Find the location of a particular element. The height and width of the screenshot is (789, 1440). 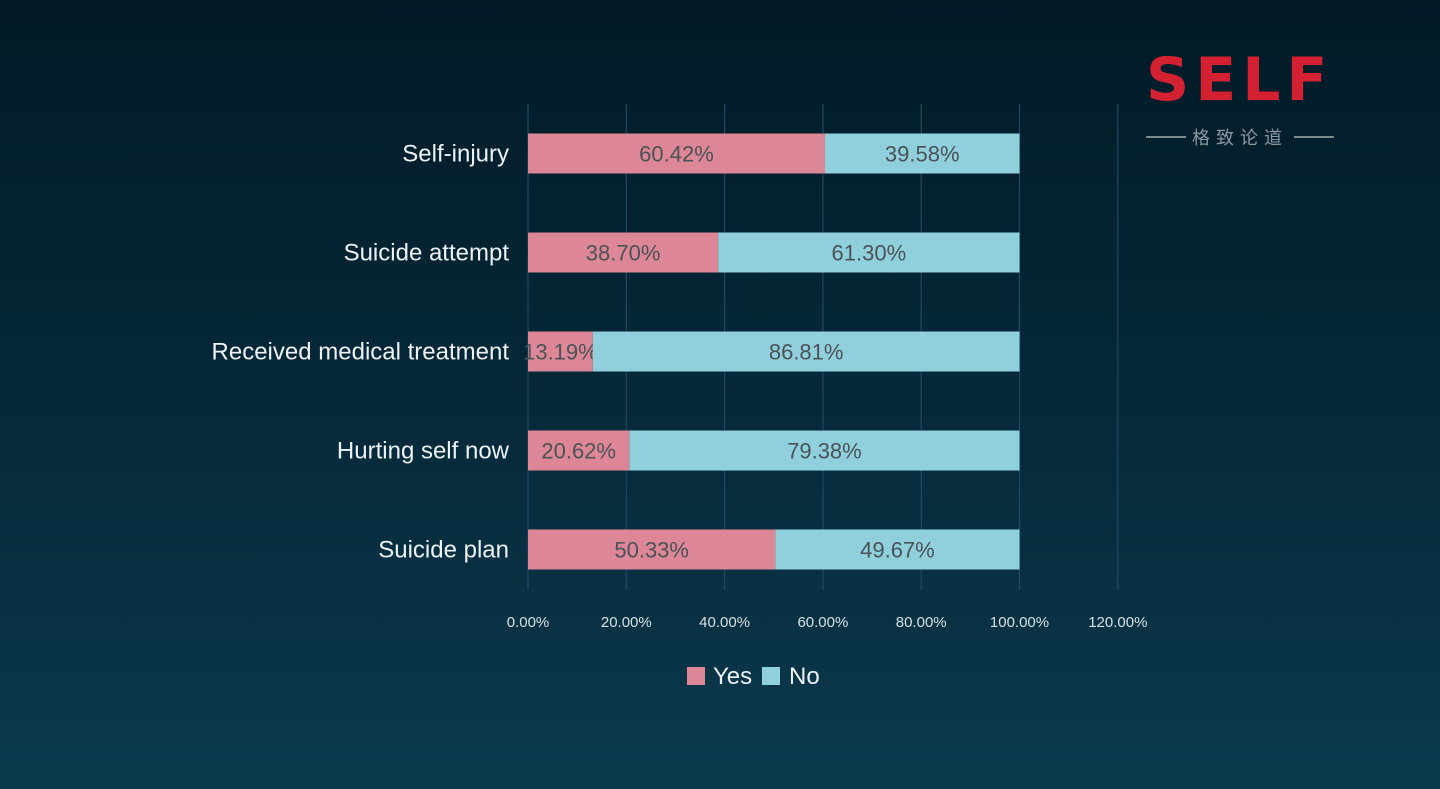

x-tick-label: 40.00% is located at coordinates (724, 622).